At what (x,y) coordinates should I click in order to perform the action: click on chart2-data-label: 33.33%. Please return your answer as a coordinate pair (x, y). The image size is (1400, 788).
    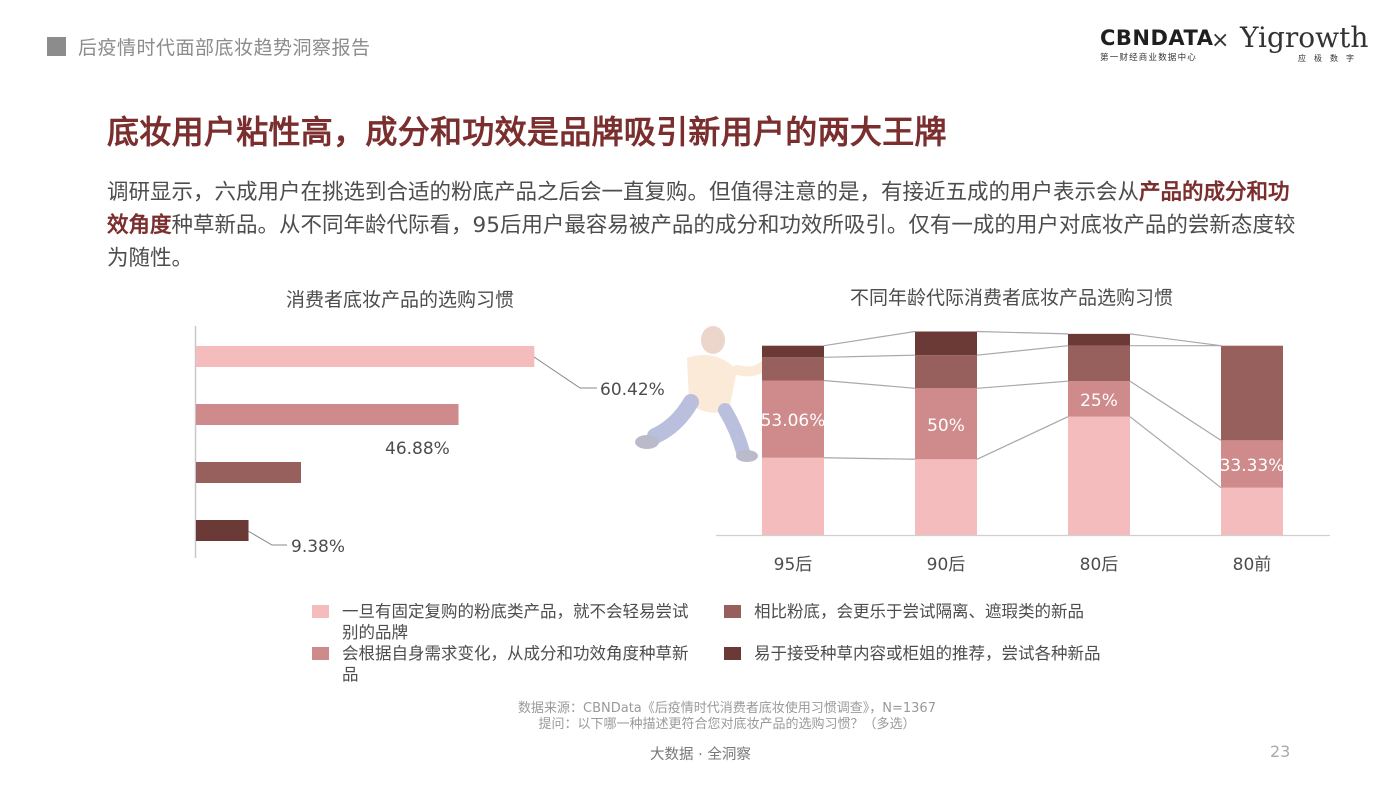
    Looking at the image, I should click on (1252, 466).